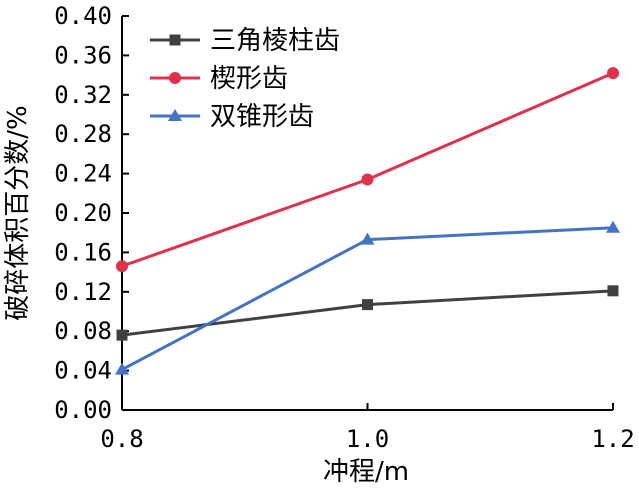 This screenshot has height=490, width=639. I want to click on y-tick-label: 0.32, so click(83, 95).